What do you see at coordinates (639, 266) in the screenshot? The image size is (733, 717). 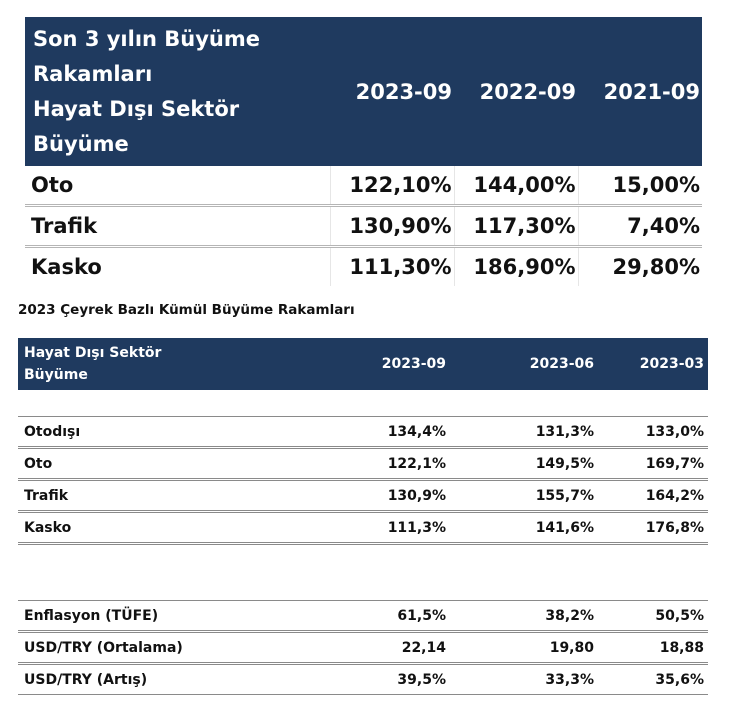 I see `cell-value: 29,80%` at bounding box center [639, 266].